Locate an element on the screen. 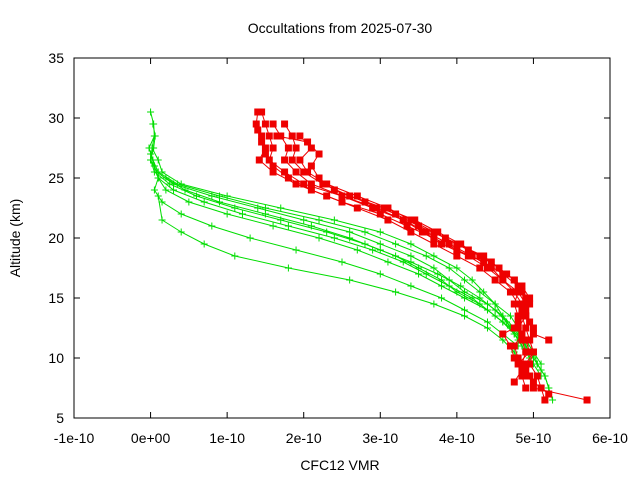  y-axis-label: Altitude (km) is located at coordinates (15, 238).